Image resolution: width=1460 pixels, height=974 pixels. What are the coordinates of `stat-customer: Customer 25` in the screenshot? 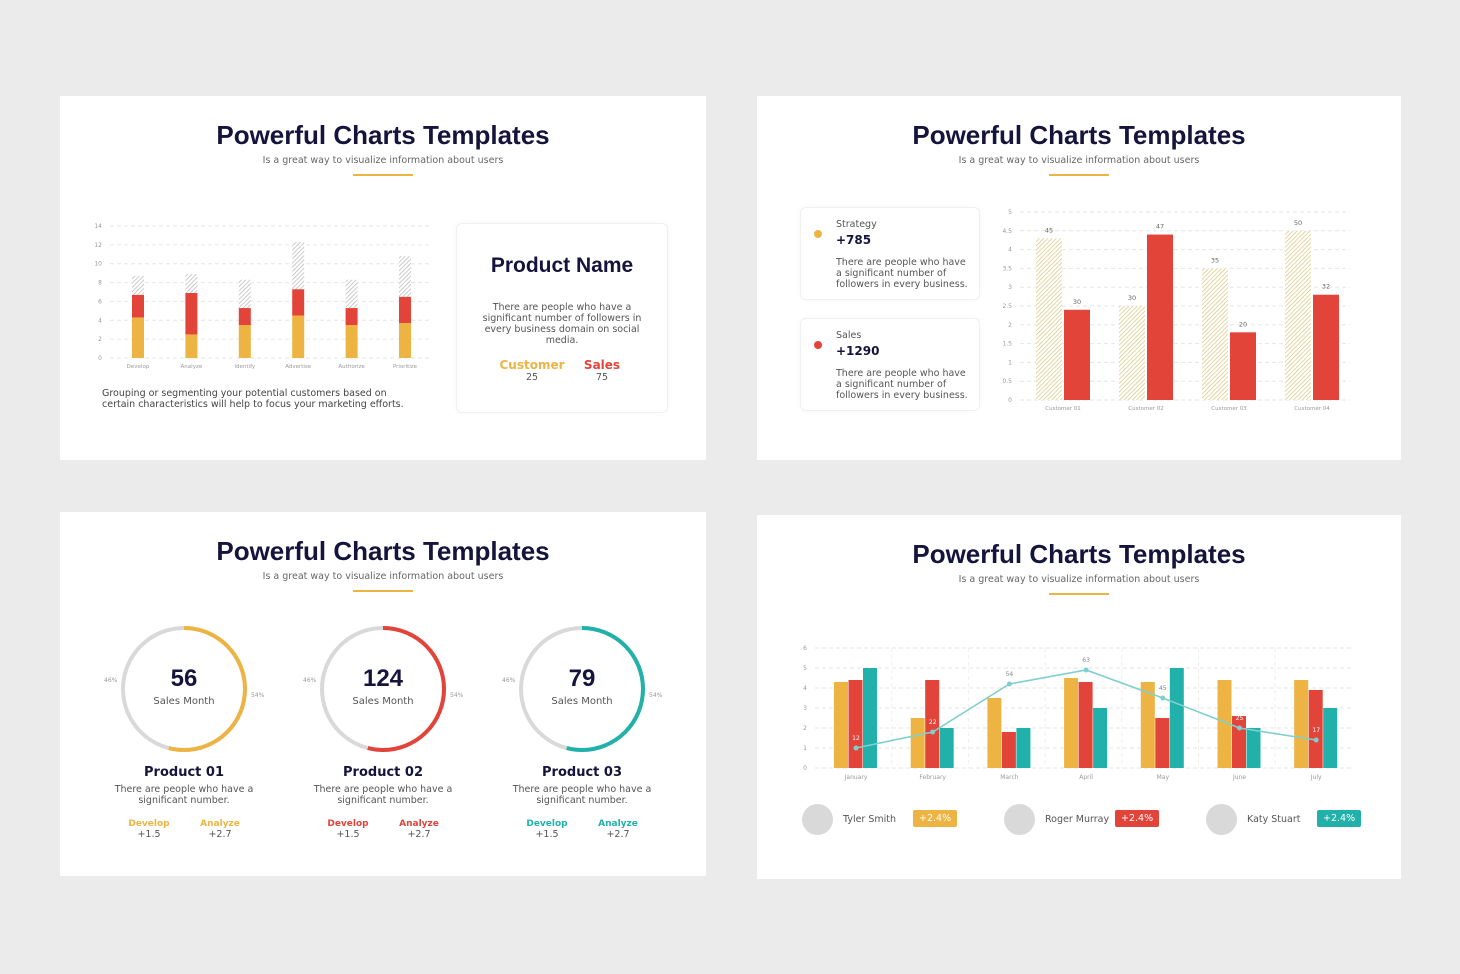 It's located at (532, 370).